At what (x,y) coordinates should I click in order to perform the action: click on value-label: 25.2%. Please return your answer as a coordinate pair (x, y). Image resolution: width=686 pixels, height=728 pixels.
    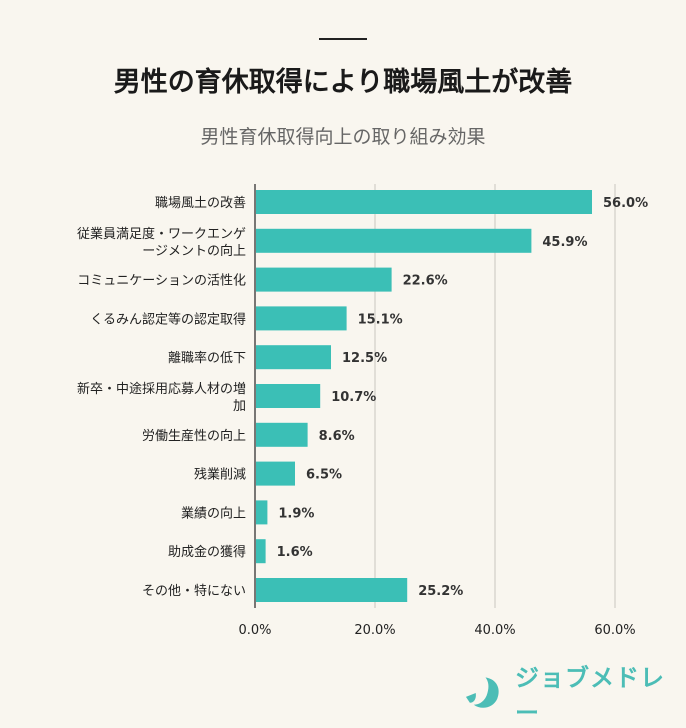
    Looking at the image, I should click on (440, 591).